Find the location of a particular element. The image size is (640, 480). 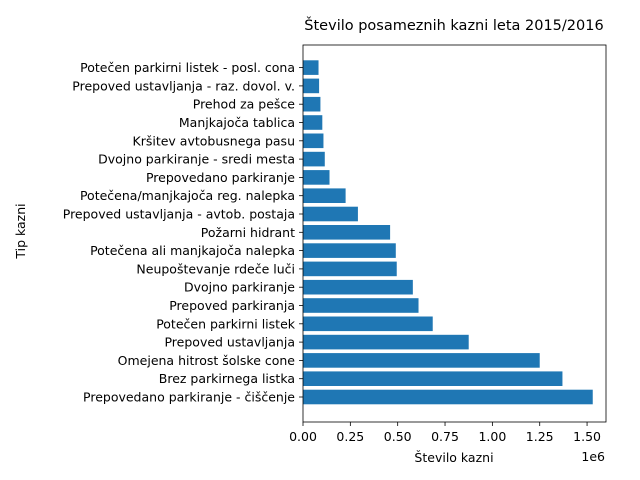

bar-prepoved-ustavljanja-raz-dovol-v is located at coordinates (311, 86).